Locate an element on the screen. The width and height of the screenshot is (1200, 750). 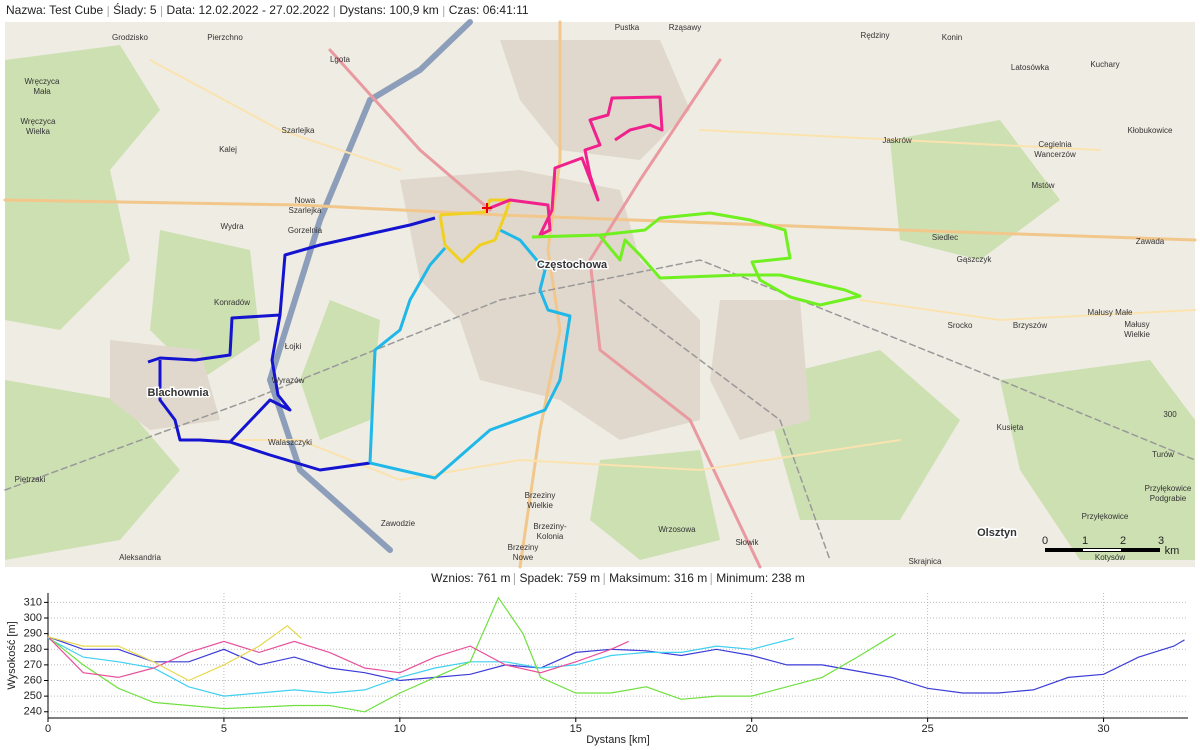
y-tick-label: 300 is located at coordinates (33, 618).